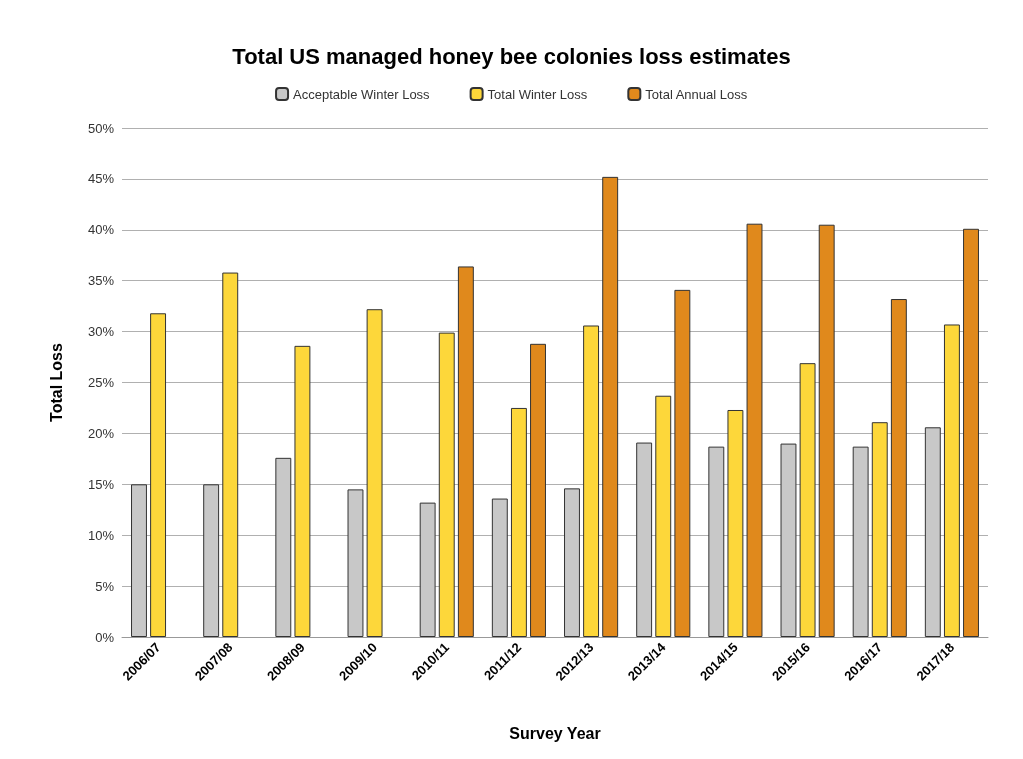 This screenshot has height=759, width=1023. I want to click on y-tick-label: 0%, so click(105, 637).